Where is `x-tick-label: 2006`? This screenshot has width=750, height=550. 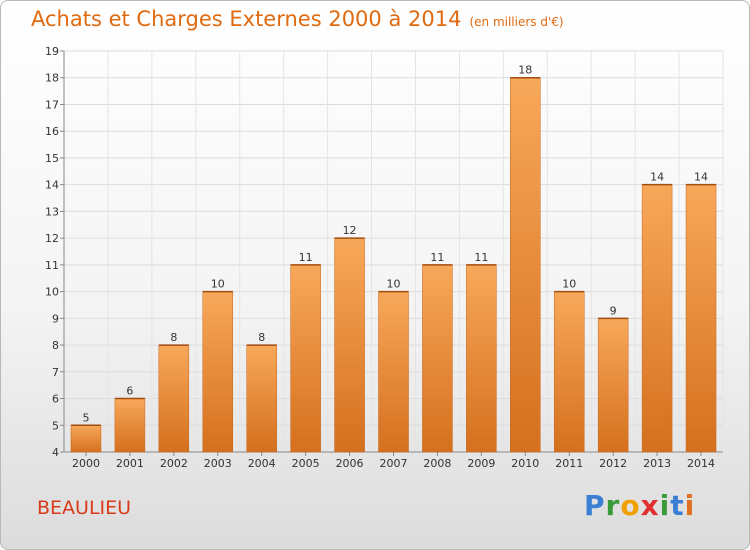 x-tick-label: 2006 is located at coordinates (350, 463).